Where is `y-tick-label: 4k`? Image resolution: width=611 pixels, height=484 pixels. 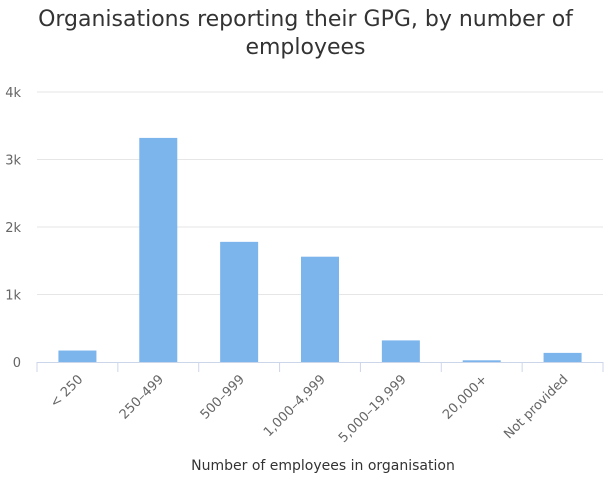
y-tick-label: 4k is located at coordinates (13, 93).